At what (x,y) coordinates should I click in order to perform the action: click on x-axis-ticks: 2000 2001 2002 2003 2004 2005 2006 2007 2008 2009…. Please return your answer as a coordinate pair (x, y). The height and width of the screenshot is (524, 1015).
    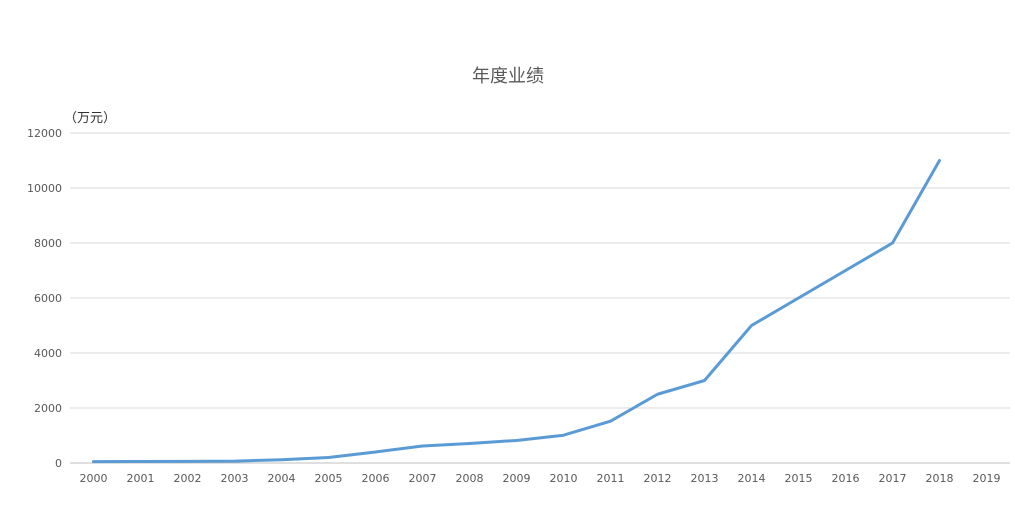
    Looking at the image, I should click on (540, 478).